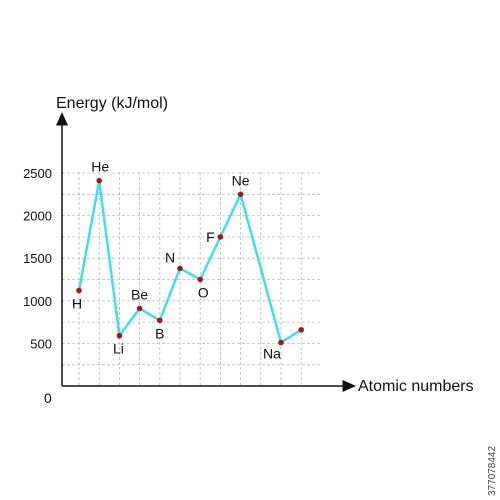  What do you see at coordinates (41, 343) in the screenshot?
I see `y-tick-label: 500` at bounding box center [41, 343].